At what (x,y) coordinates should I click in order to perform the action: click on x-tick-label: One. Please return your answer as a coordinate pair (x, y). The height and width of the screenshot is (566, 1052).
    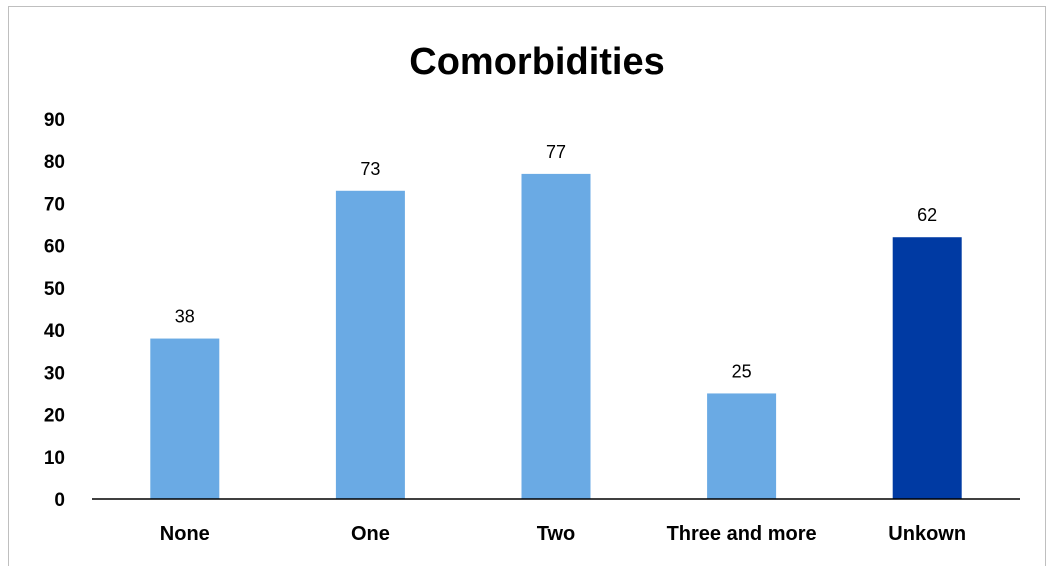
    Looking at the image, I should click on (370, 534).